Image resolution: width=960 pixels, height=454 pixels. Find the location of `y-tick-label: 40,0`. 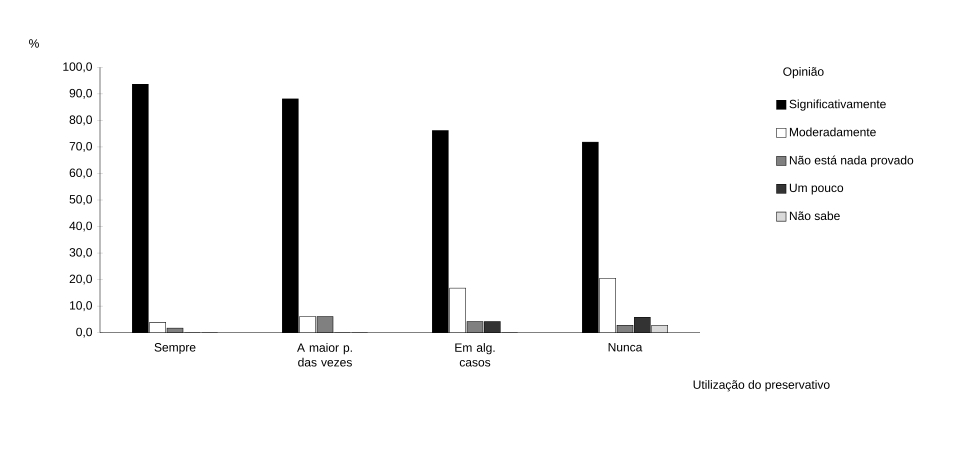

y-tick-label: 40,0 is located at coordinates (80, 227).